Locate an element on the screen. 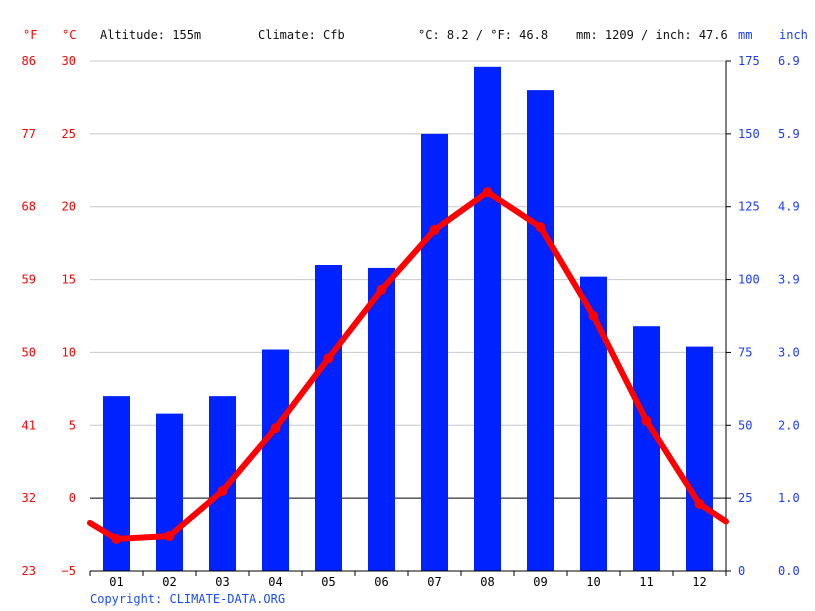  celsius-tick-label: 0 is located at coordinates (72, 498).